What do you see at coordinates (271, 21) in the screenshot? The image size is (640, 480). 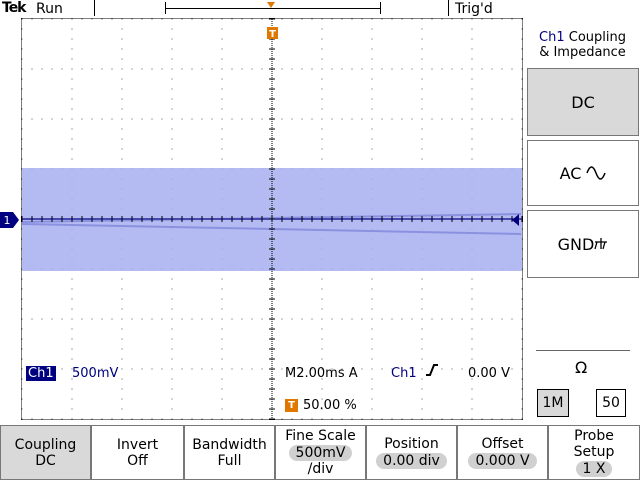 I see `trigger-position-marker: T` at bounding box center [271, 21].